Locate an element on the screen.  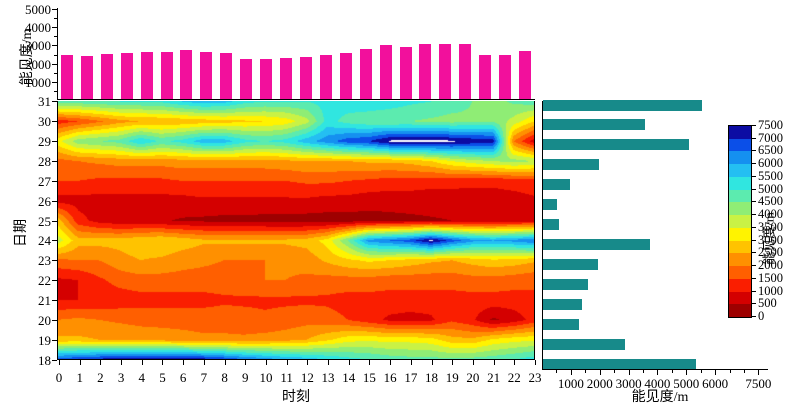
heatmap-x-tick-label: 0 is located at coordinates (59, 377).